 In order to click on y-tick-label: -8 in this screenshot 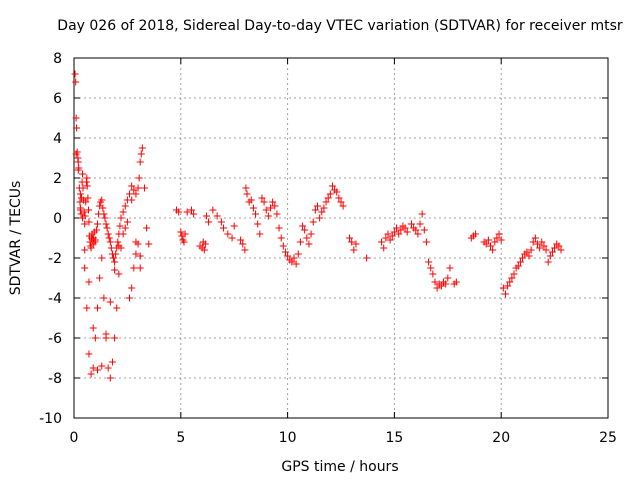, I will do `click(55, 379)`.